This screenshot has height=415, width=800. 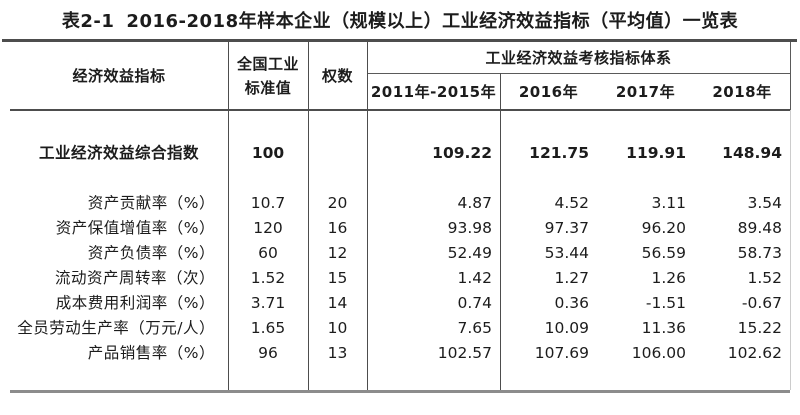 What do you see at coordinates (571, 278) in the screenshot?
I see `row-value-2016: 1.27` at bounding box center [571, 278].